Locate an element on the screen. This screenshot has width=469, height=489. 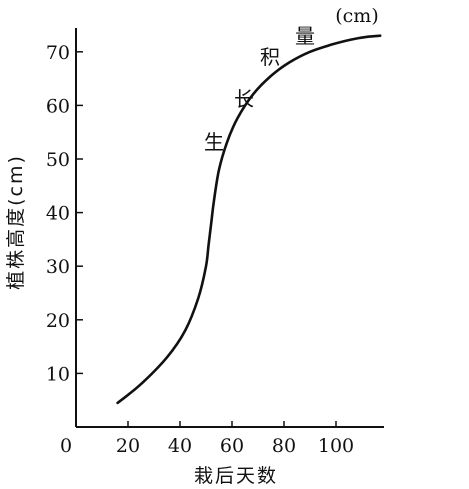
y-tick-label: 70 is located at coordinates (58, 53).